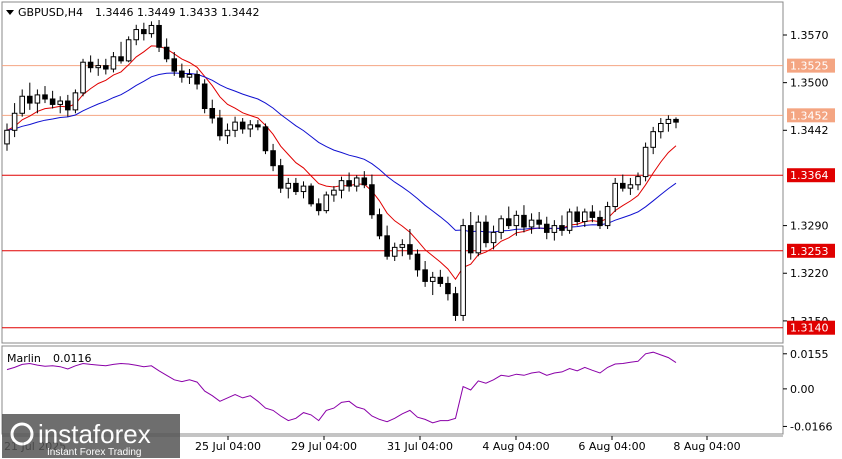 The height and width of the screenshot is (459, 842). What do you see at coordinates (809, 66) in the screenshot?
I see `level-label-0: 1.3525` at bounding box center [809, 66].